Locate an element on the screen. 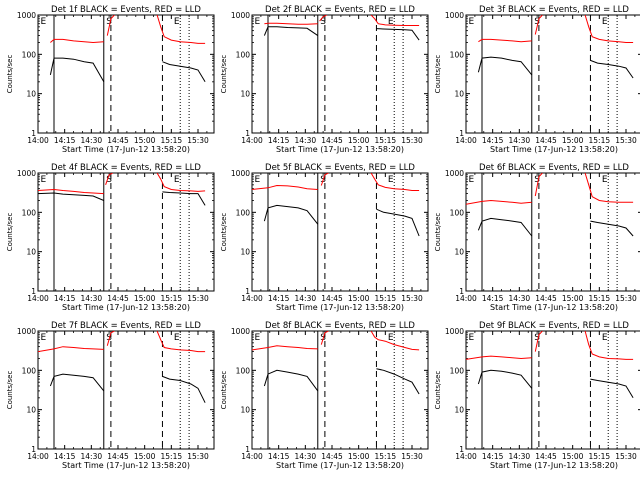 The width and height of the screenshot is (640, 480). panel-title: Det 4f BLACK = Events, RED = LLD is located at coordinates (126, 168).